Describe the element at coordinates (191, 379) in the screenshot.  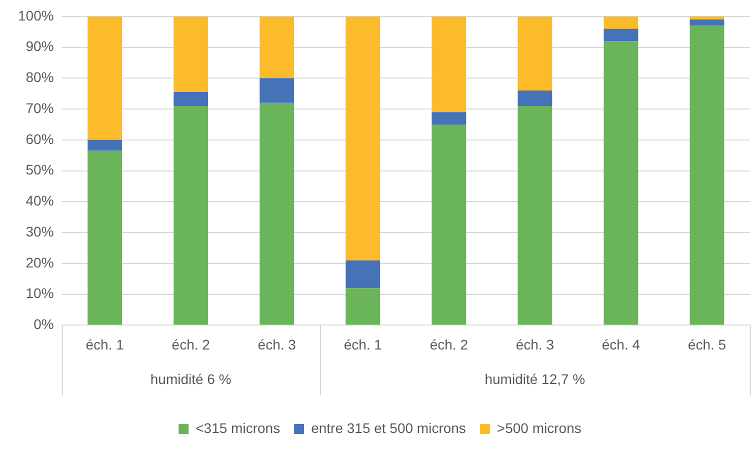
I see `text: humidité 6 %` at that location.